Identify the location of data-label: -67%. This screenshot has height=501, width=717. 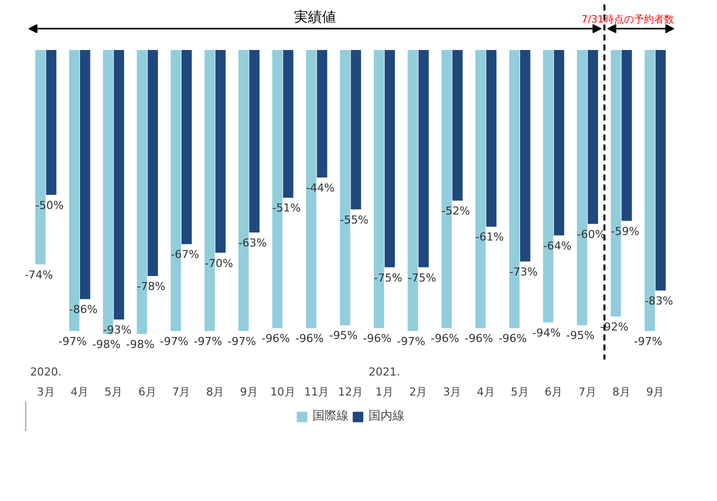
(185, 255).